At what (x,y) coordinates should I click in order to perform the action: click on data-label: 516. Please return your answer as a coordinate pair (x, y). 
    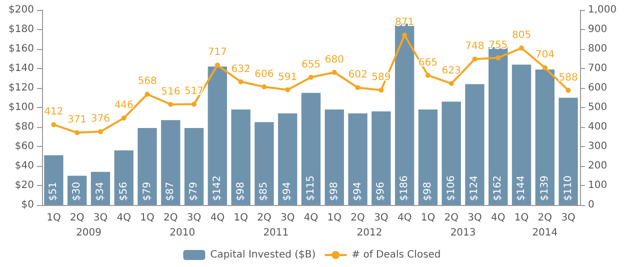
    Looking at the image, I should click on (170, 92).